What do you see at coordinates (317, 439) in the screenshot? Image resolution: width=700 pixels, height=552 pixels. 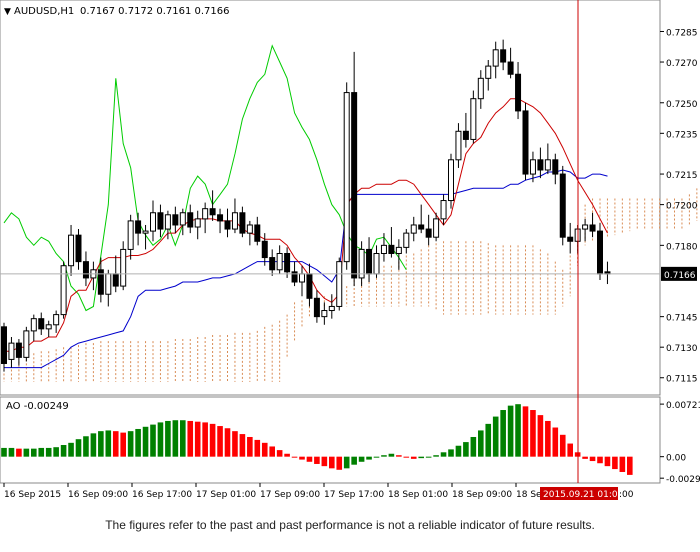 I see `ao-plot-area` at bounding box center [317, 439].